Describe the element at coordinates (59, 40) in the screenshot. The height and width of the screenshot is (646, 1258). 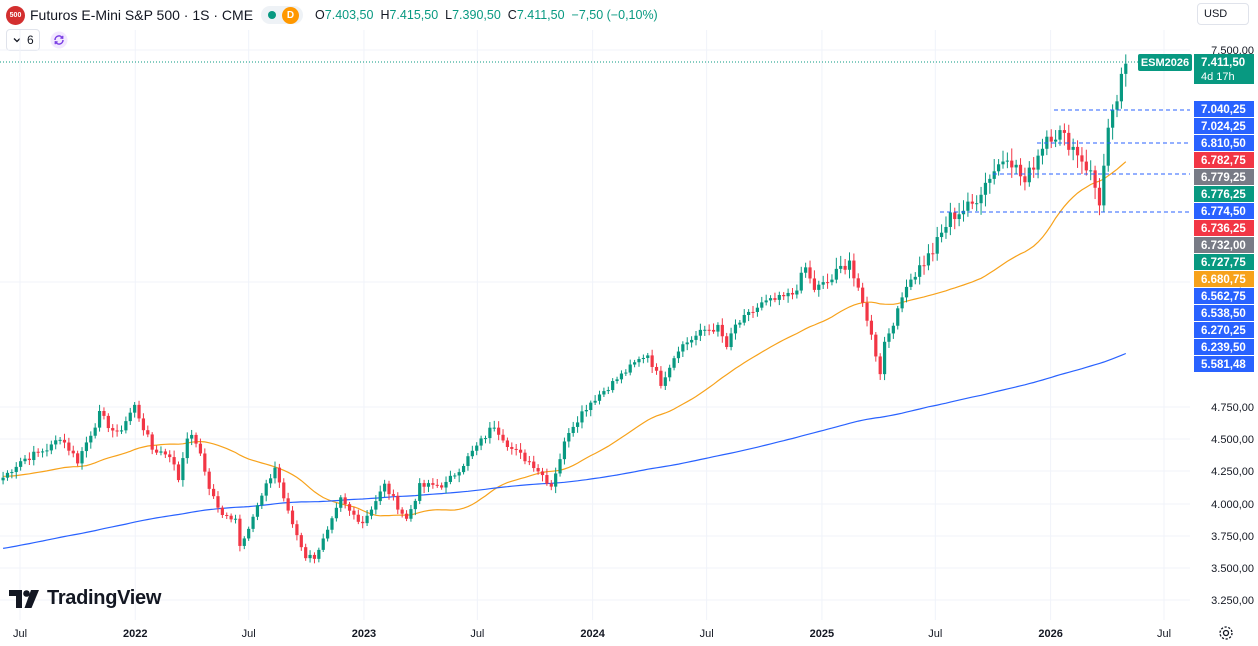
I see `refresh-icon` at that location.